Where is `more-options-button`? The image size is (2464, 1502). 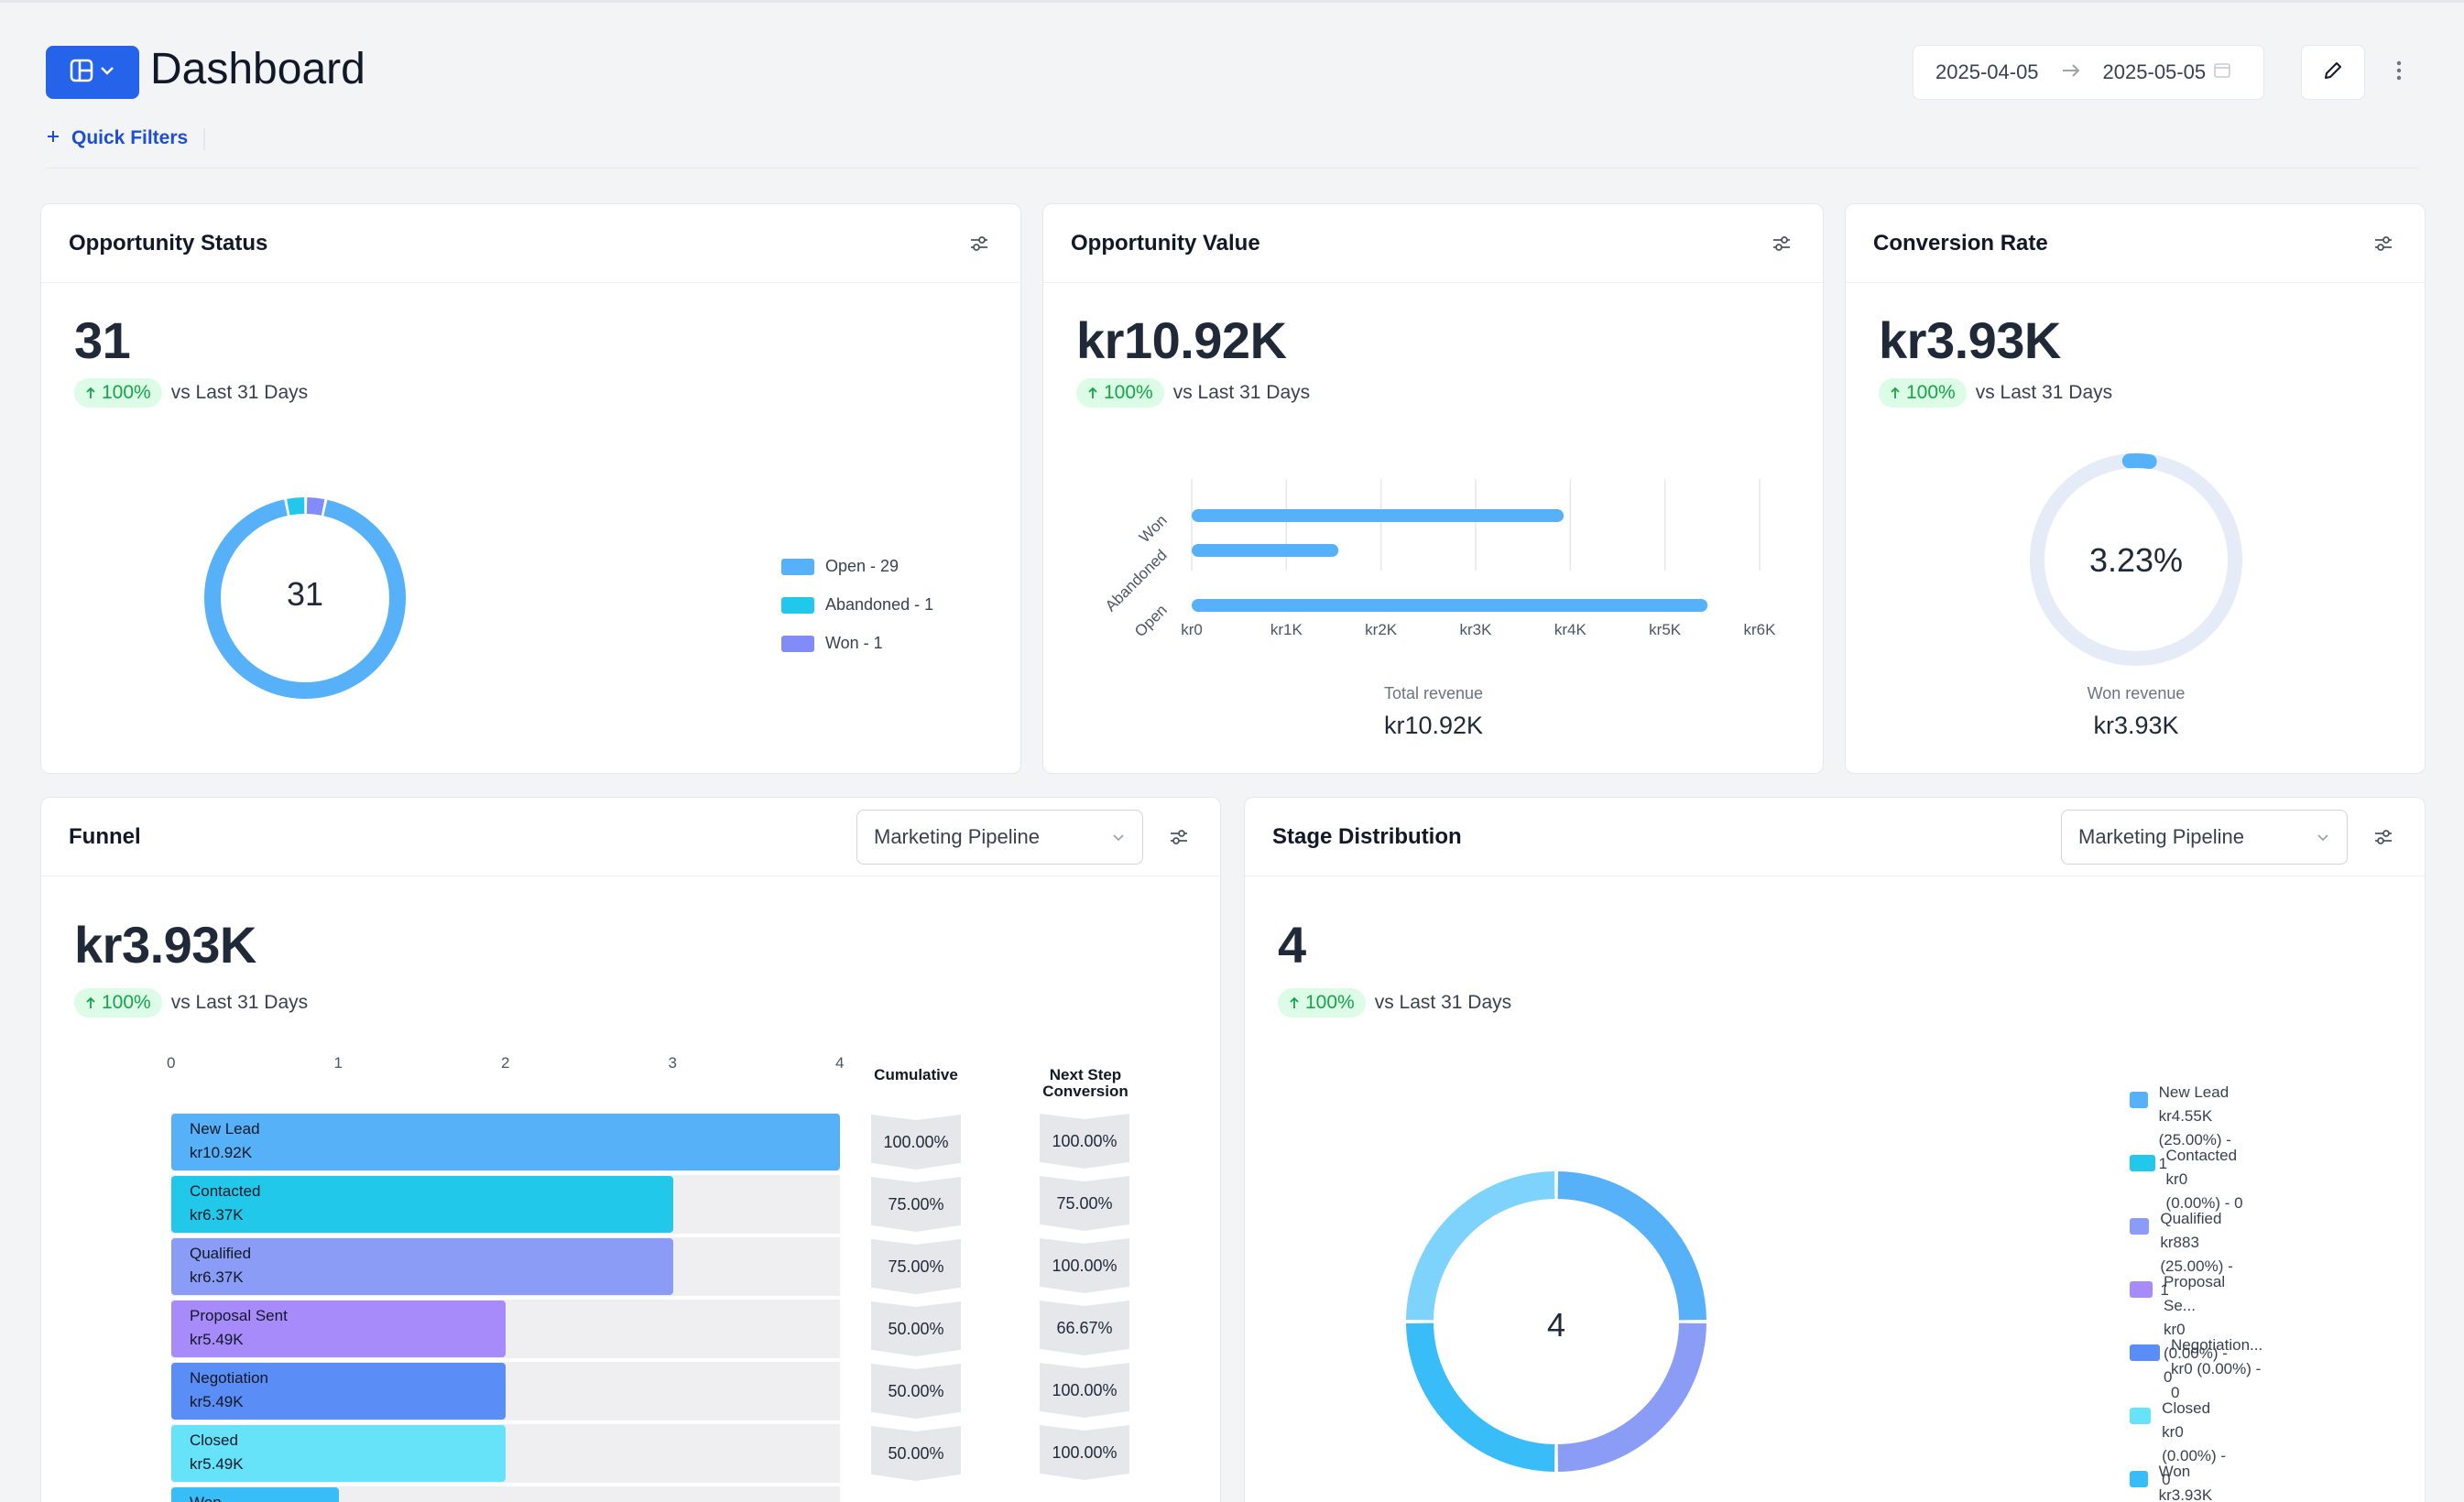 more-options-button is located at coordinates (2399, 72).